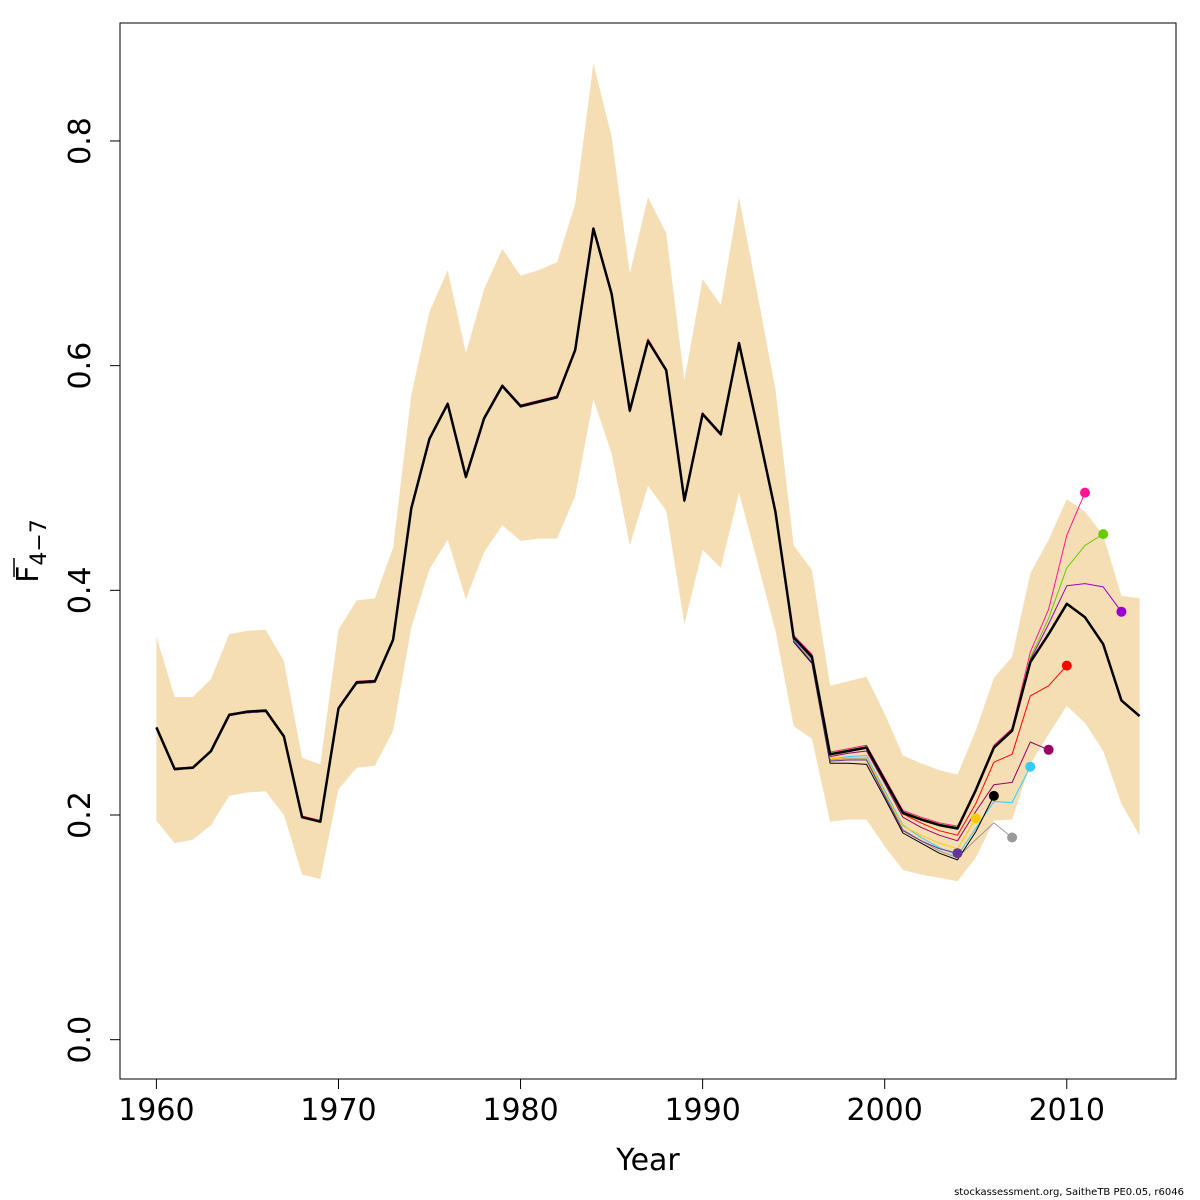 The image size is (1200, 1200). What do you see at coordinates (80, 141) in the screenshot?
I see `y-tick-label: 0.8` at bounding box center [80, 141].